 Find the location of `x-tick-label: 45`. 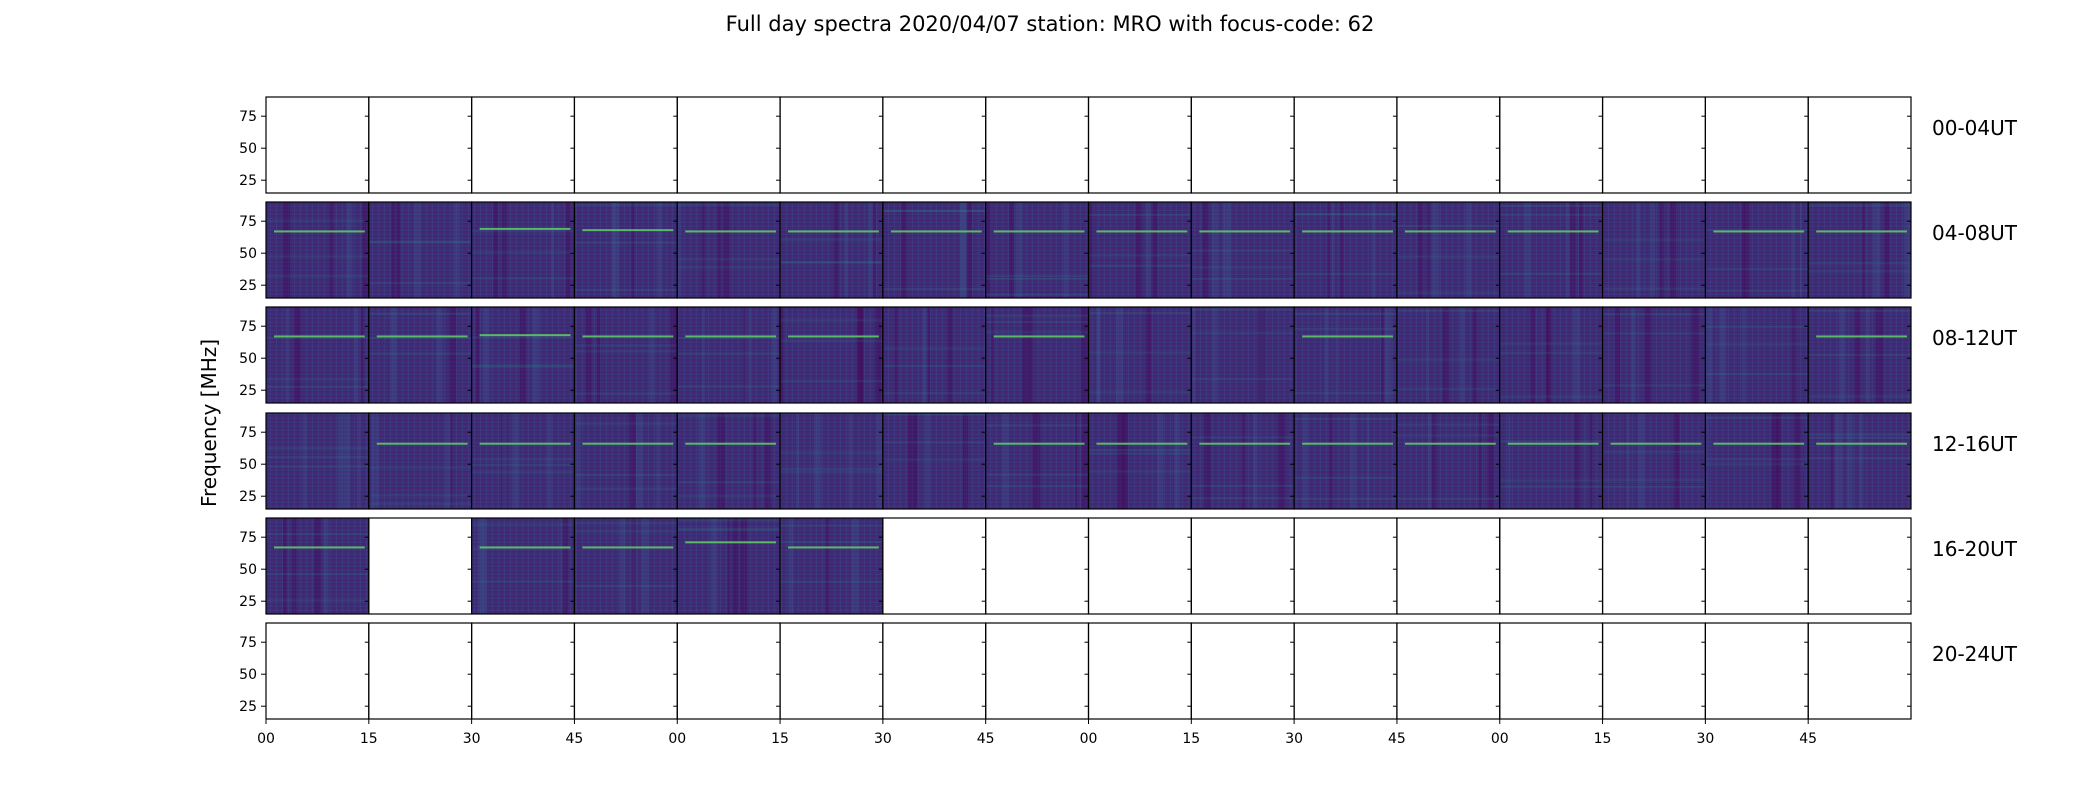

x-tick-label: 45 is located at coordinates (575, 739).